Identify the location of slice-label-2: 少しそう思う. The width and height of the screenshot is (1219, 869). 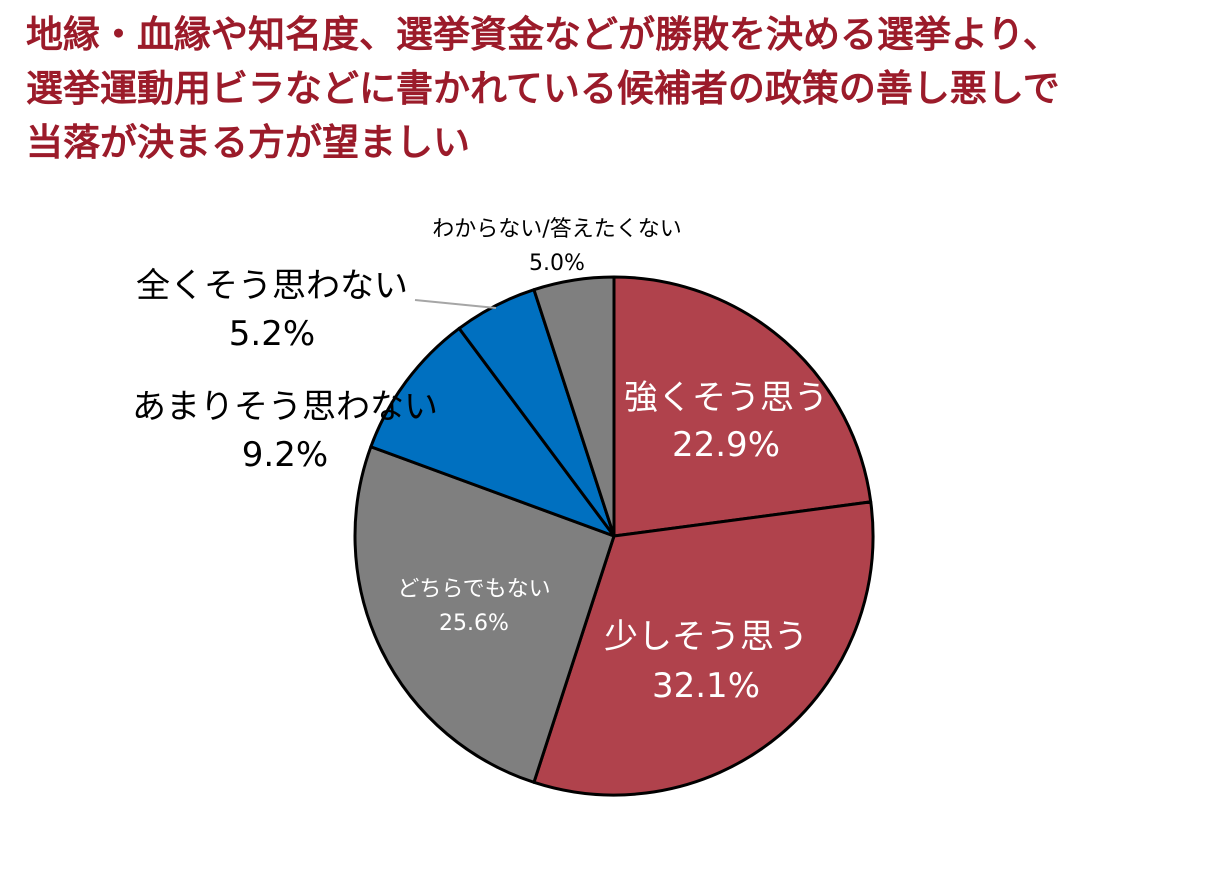
(706, 637).